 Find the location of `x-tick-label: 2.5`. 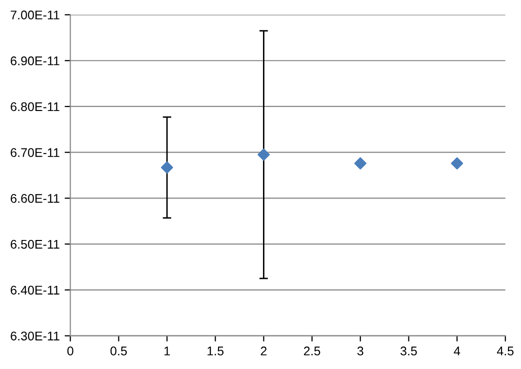

x-tick-label: 2.5 is located at coordinates (312, 351).